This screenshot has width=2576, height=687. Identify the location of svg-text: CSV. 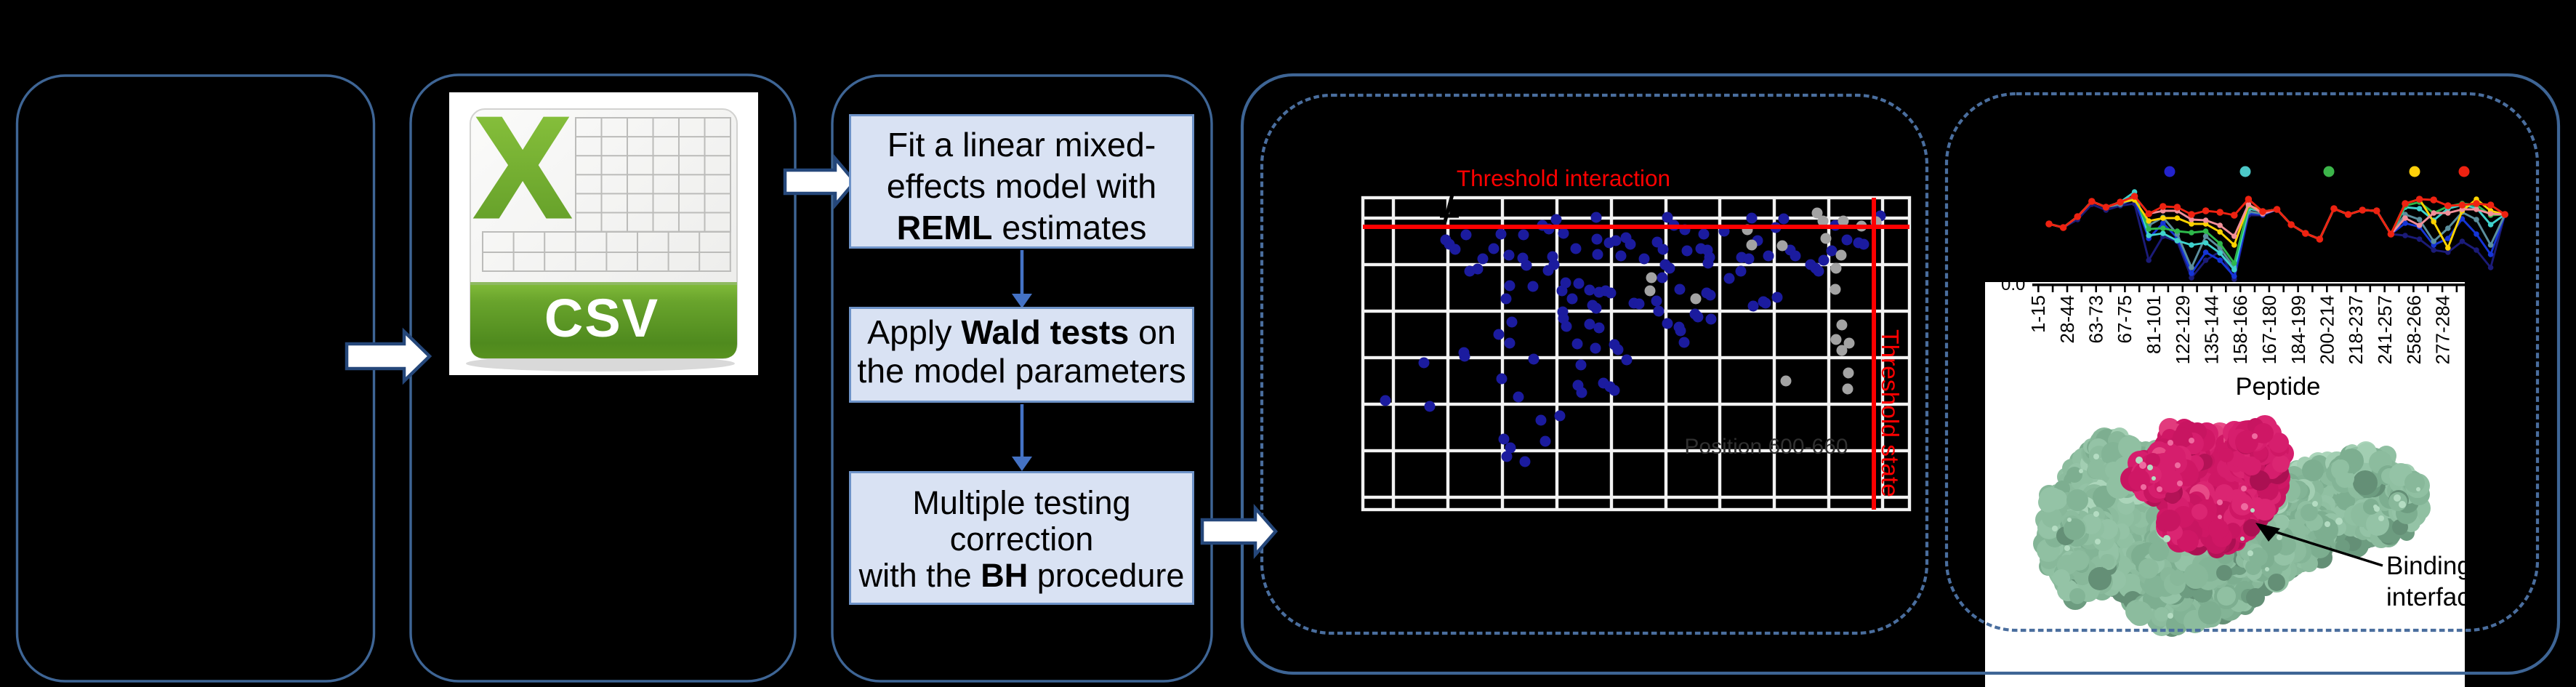
(601, 318).